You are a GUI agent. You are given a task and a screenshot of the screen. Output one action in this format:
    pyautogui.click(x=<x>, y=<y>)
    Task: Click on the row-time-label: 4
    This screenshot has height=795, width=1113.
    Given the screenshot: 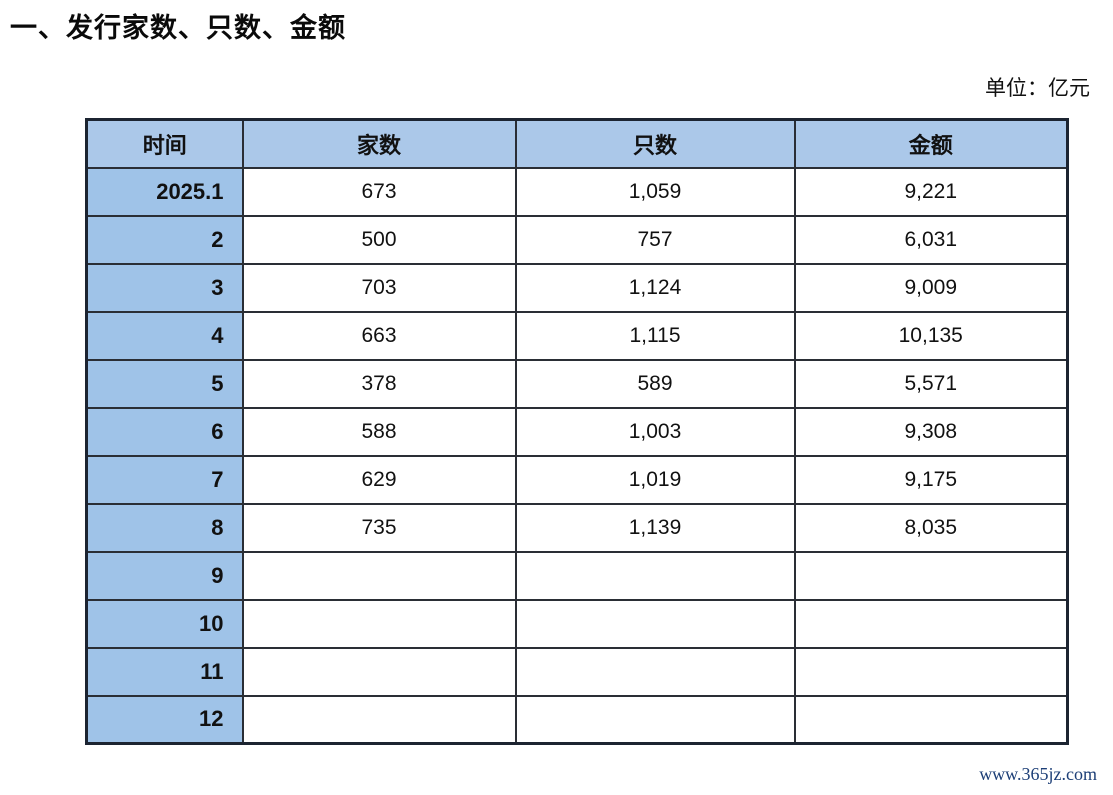 What is the action you would take?
    pyautogui.click(x=164, y=335)
    